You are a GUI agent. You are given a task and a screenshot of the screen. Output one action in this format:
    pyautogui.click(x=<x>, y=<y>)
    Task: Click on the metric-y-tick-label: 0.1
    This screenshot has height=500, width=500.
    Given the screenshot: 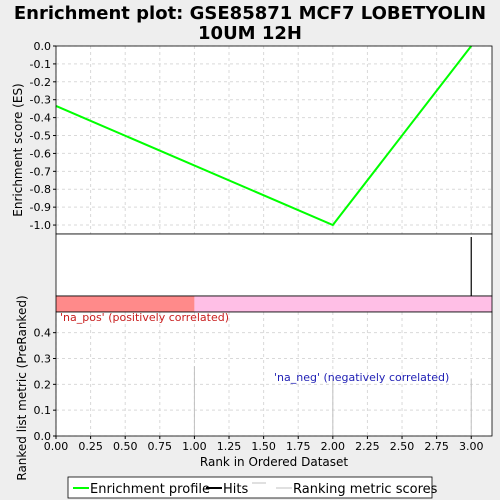 What is the action you would take?
    pyautogui.click(x=43, y=410)
    